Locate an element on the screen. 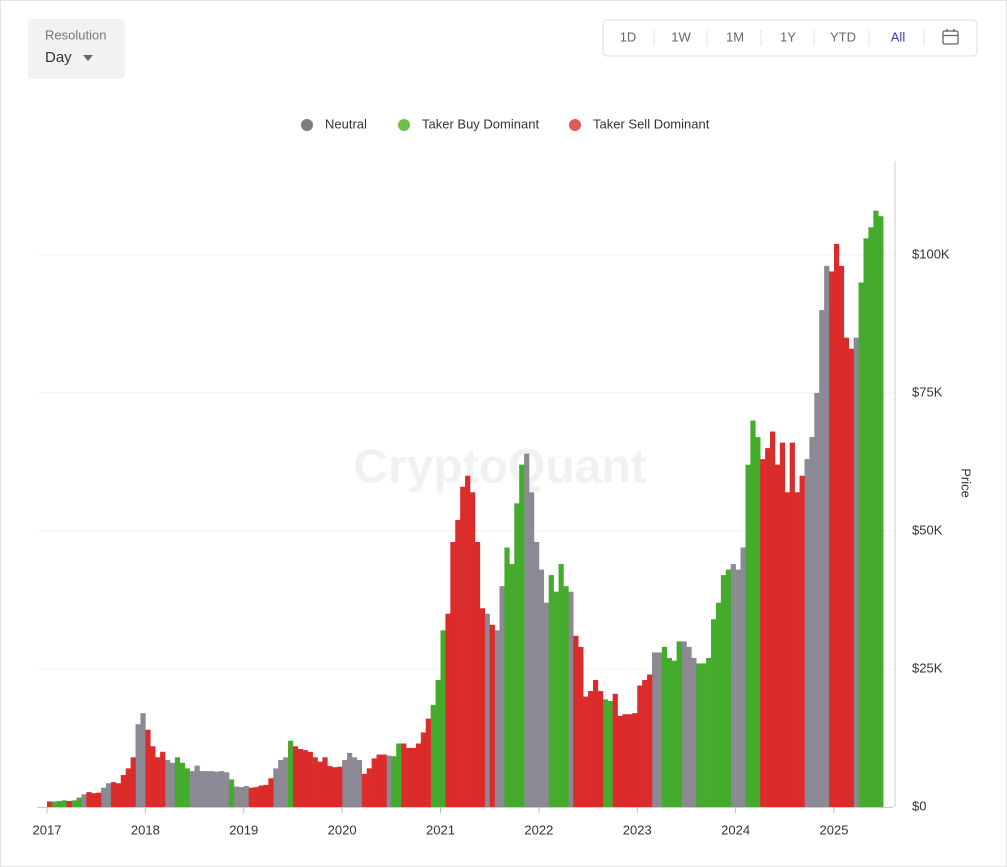 Image resolution: width=1007 pixels, height=867 pixels. dropdown-arrow is located at coordinates (88, 58).